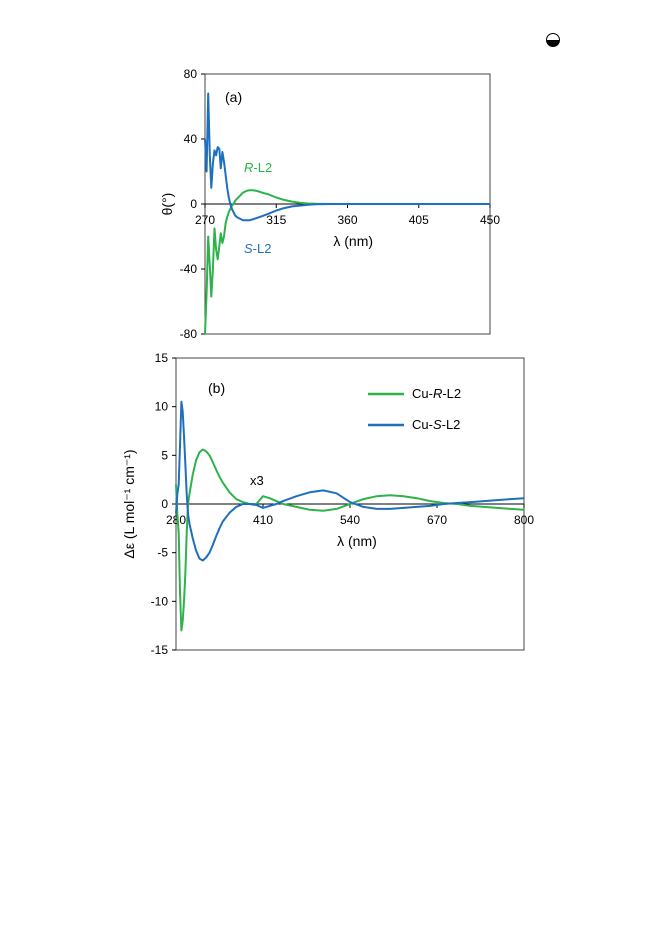 This screenshot has height=936, width=657. I want to click on x-tick-label: 270, so click(205, 220).